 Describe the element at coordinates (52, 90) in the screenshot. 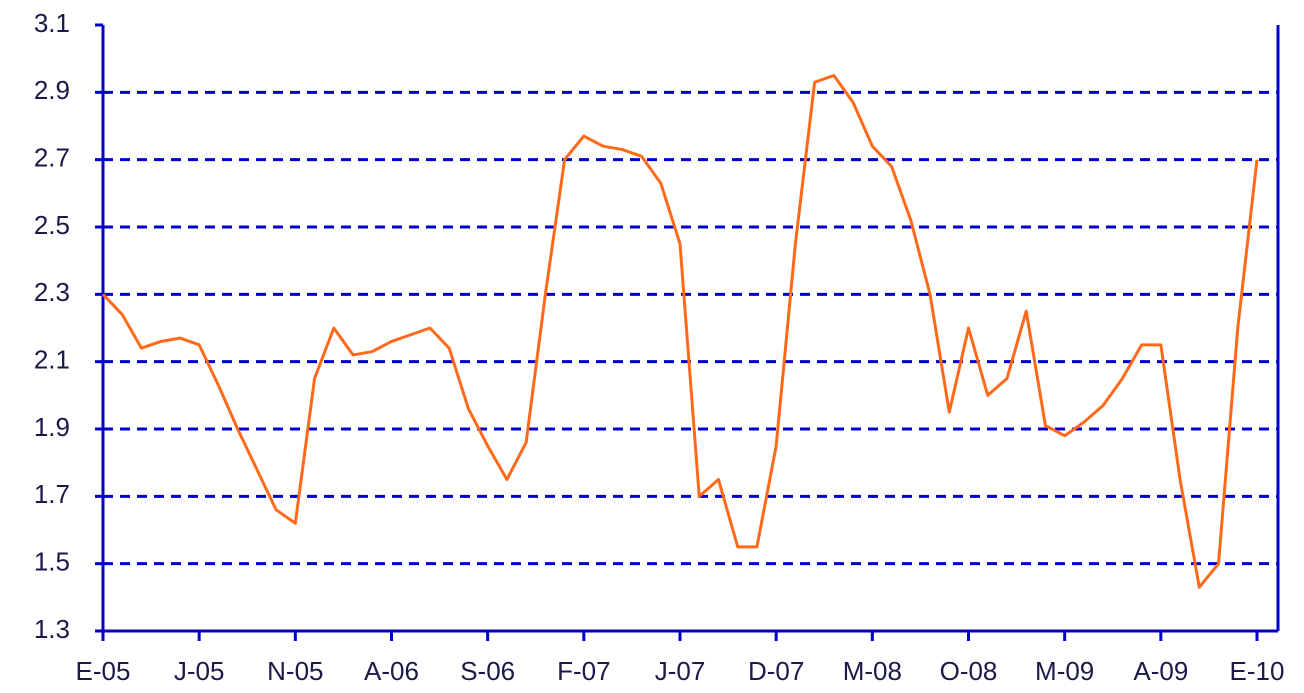

I see `y-tick-label: 2.9` at that location.